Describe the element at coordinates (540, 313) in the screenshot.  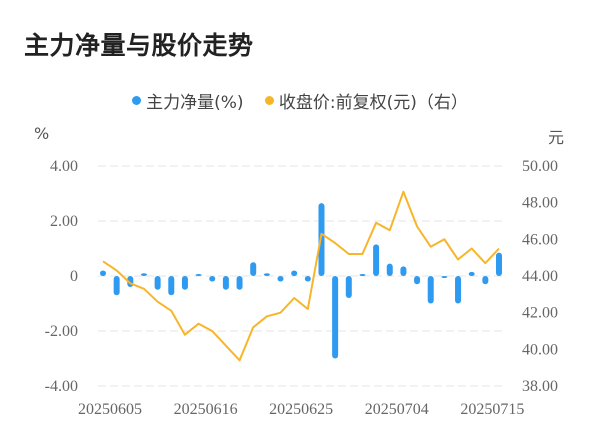
I see `right-axis-tick: 42.00` at that location.